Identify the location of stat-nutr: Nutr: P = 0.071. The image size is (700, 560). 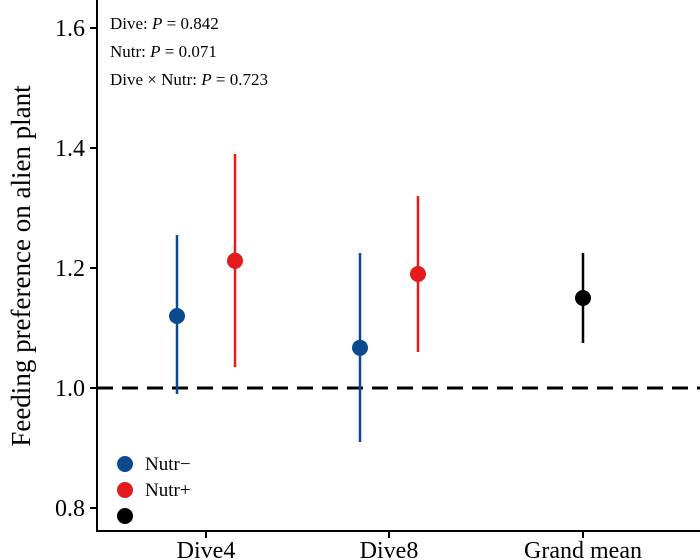
(163, 51).